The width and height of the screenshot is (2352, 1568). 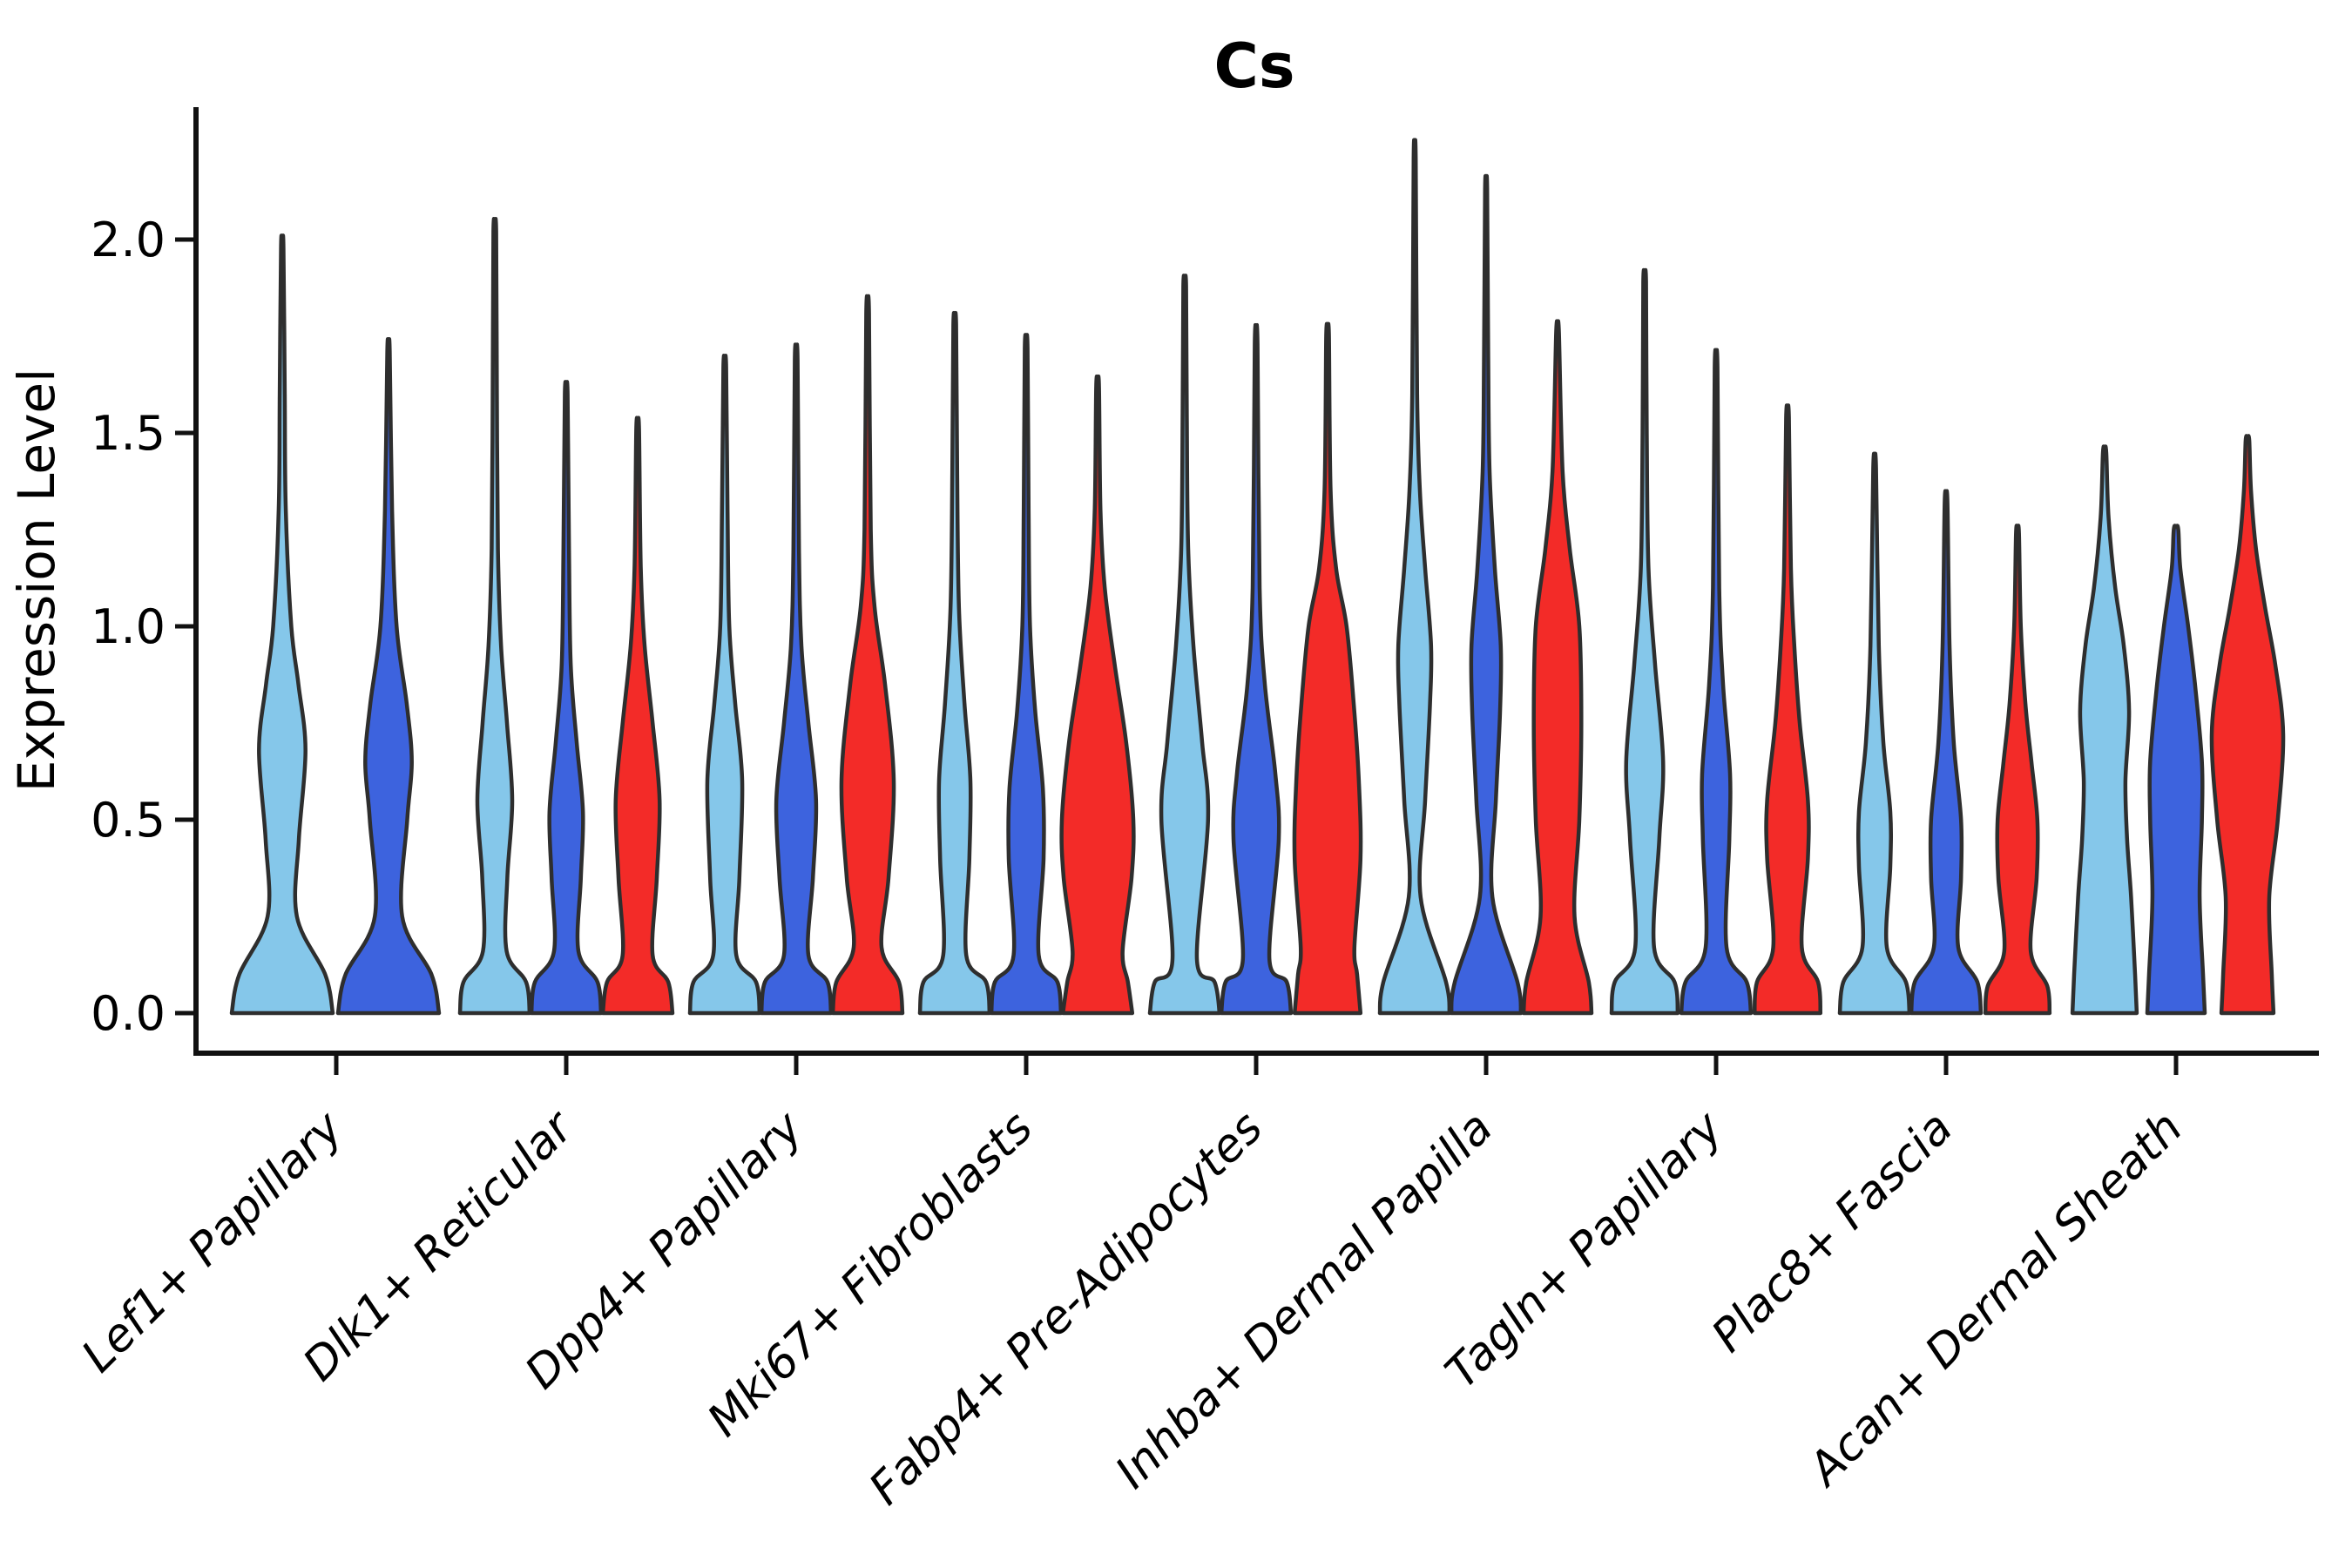 What do you see at coordinates (129, 240) in the screenshot?
I see `y-tick-label: 2.0` at bounding box center [129, 240].